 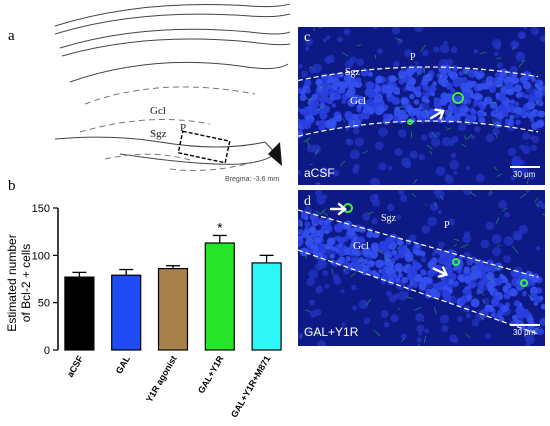 What do you see at coordinates (26, 283) in the screenshot?
I see `y-axis-label-line-2: of Bcl-2 + cells` at bounding box center [26, 283].